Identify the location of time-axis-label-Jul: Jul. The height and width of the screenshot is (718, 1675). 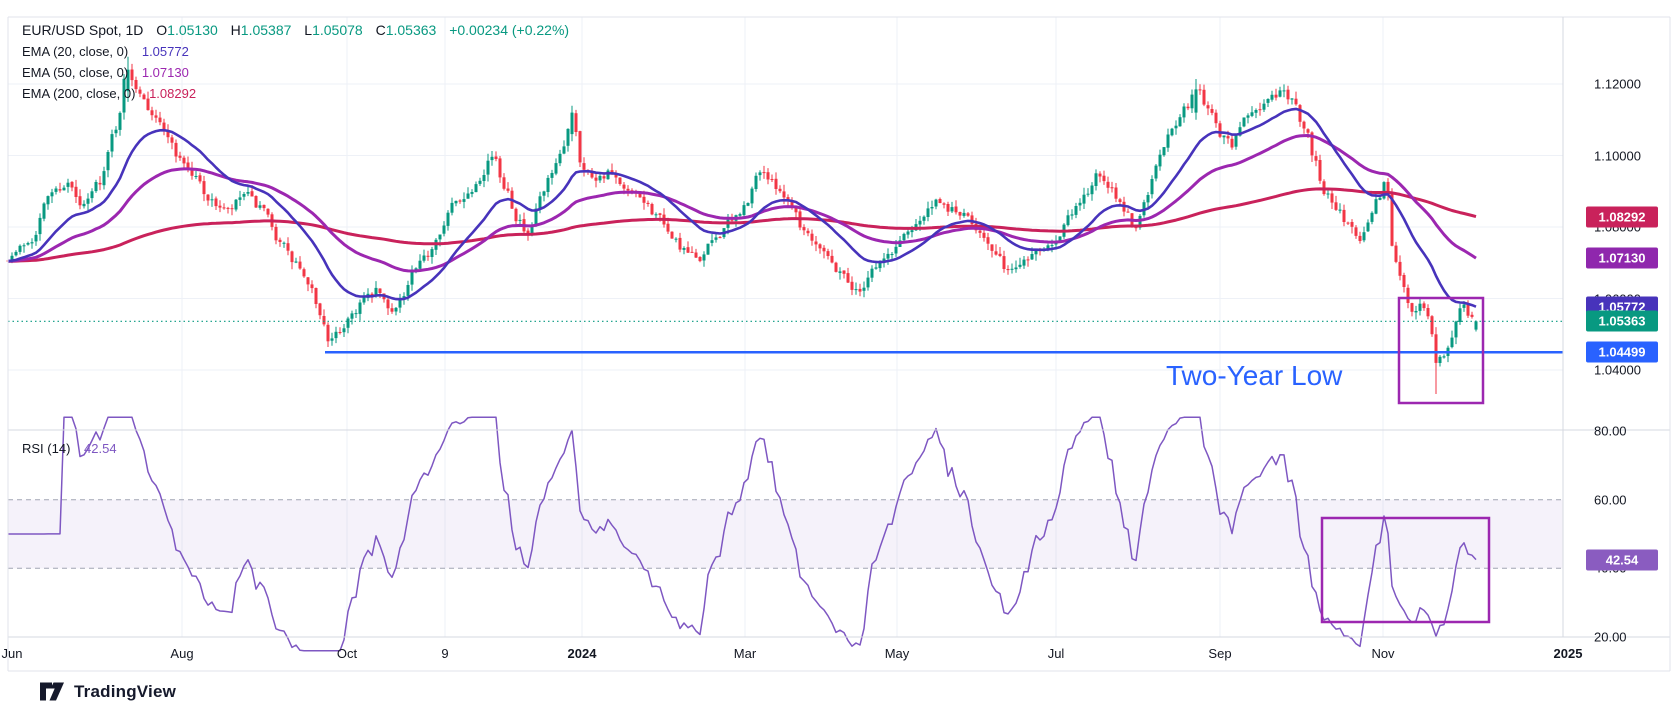
(1056, 653).